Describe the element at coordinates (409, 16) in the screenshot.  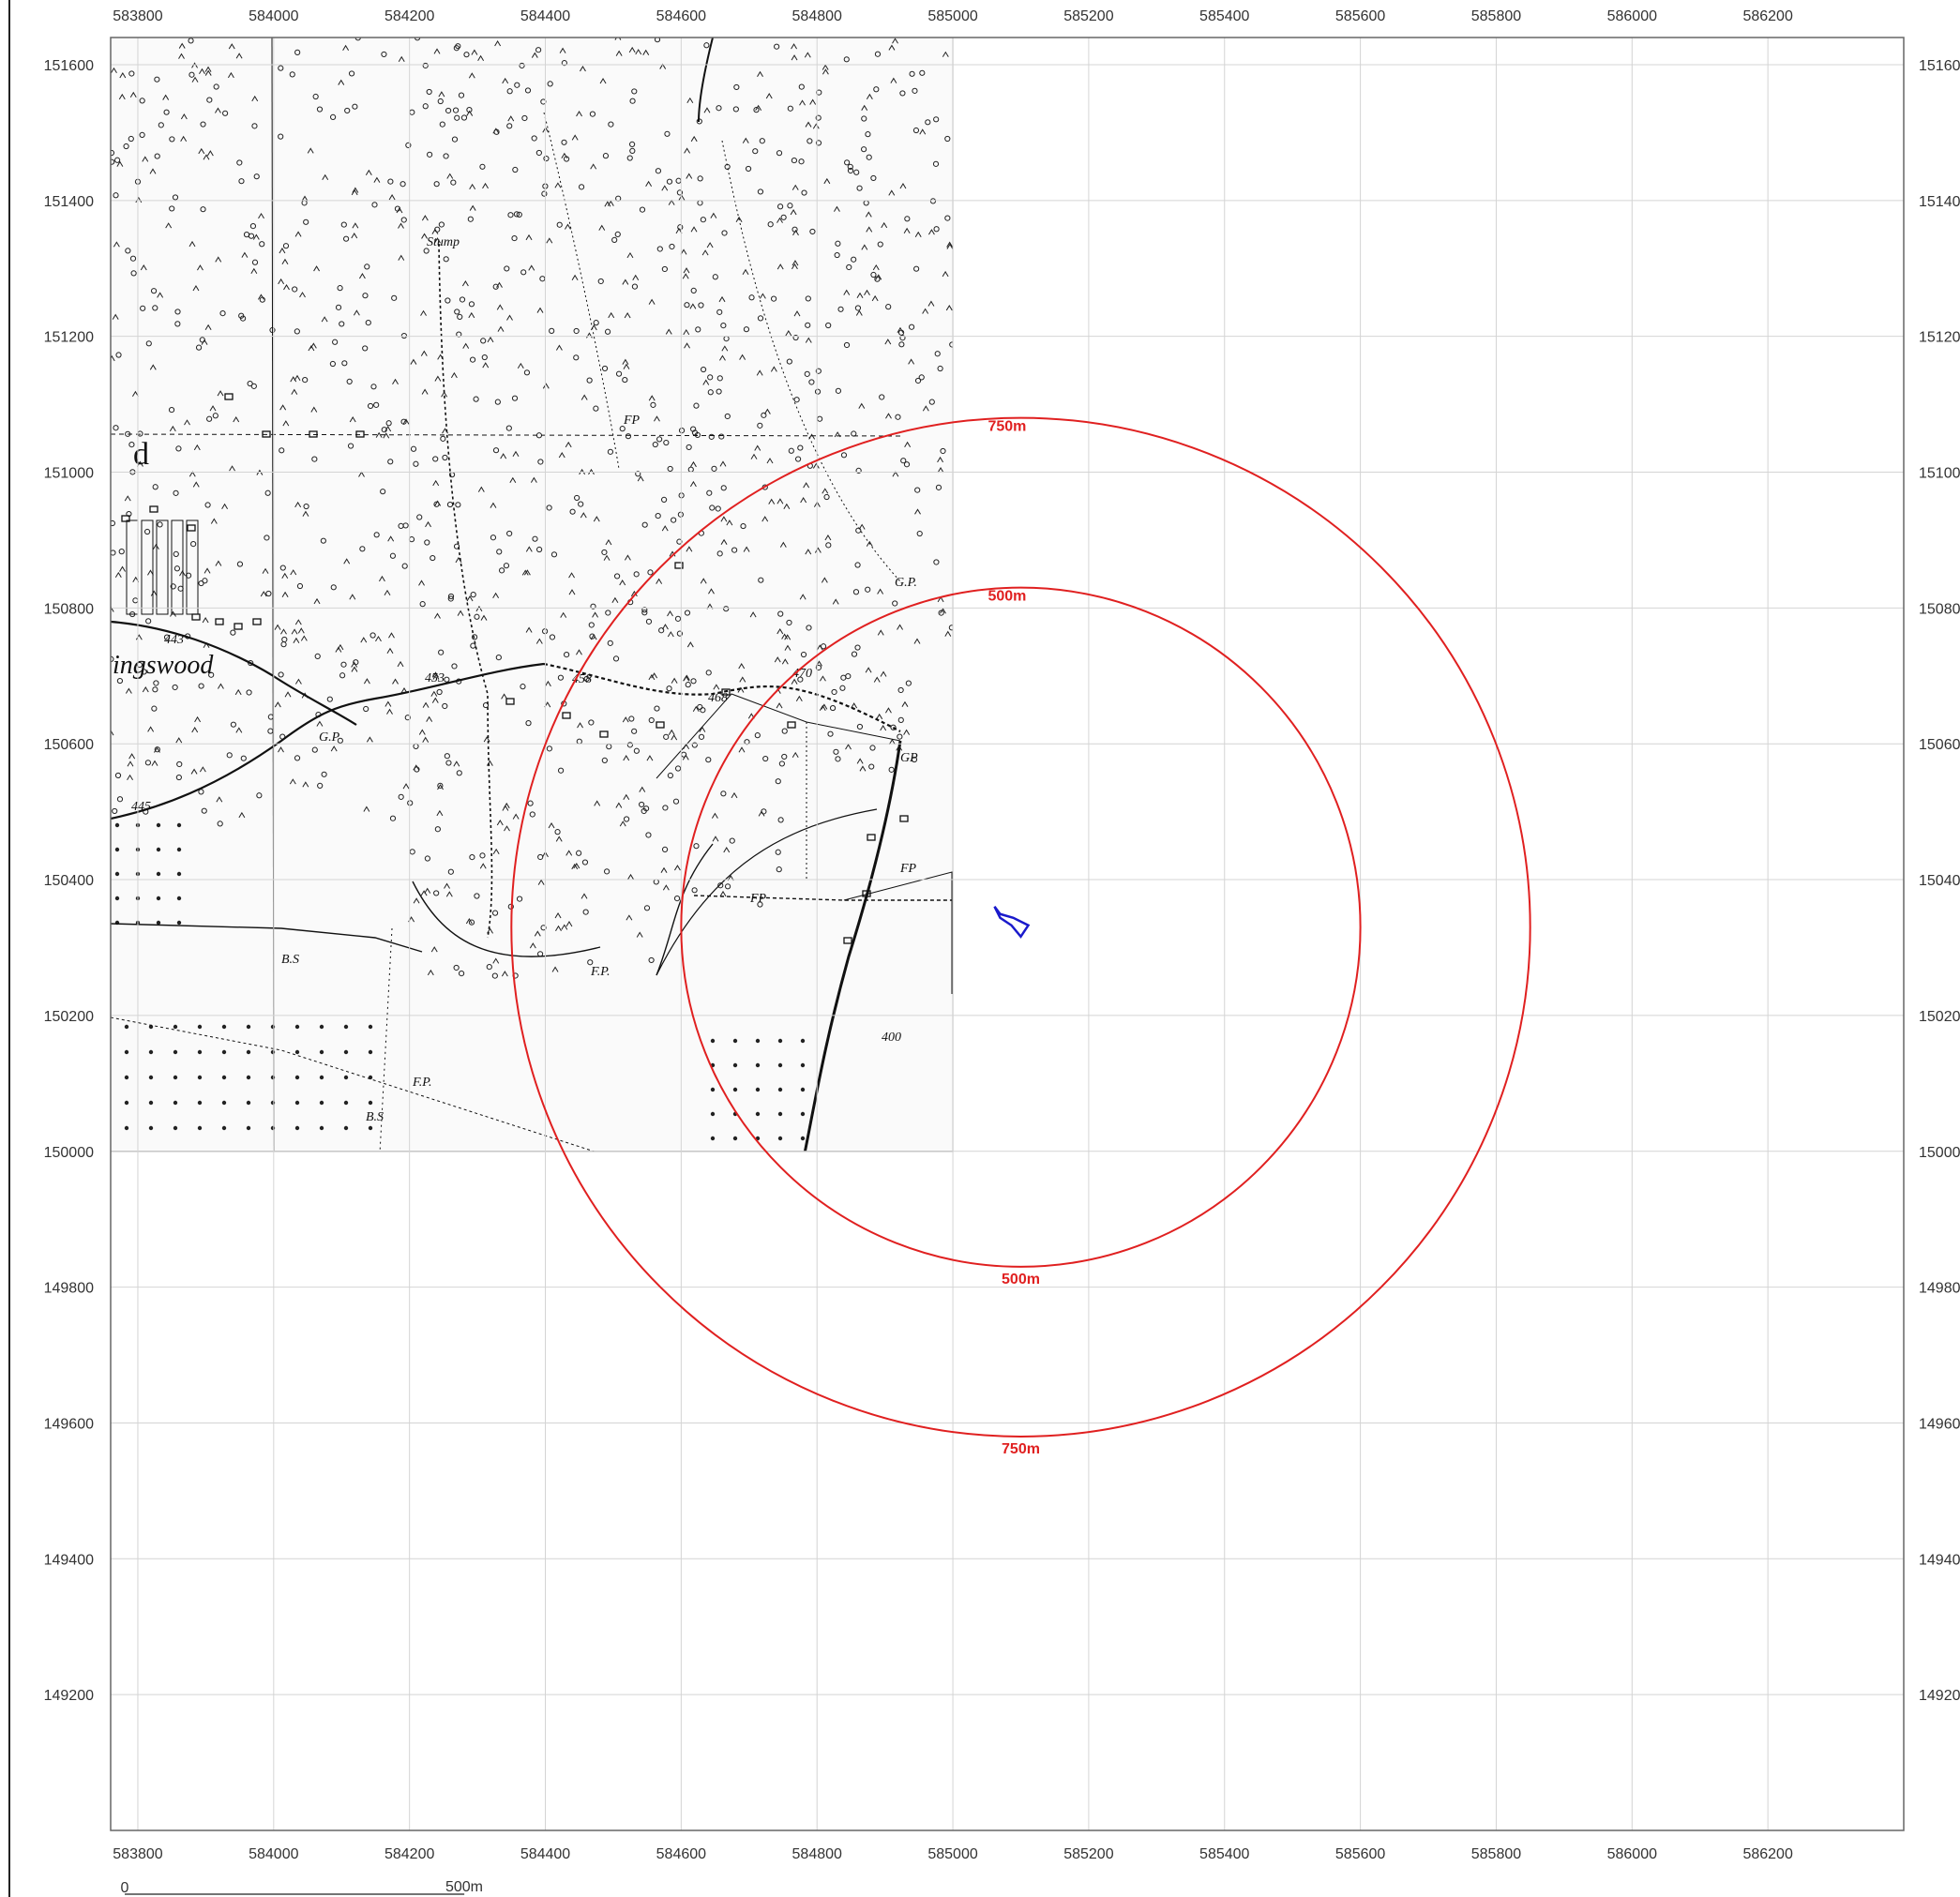
I see `x-tick-label-top: 584200` at that location.